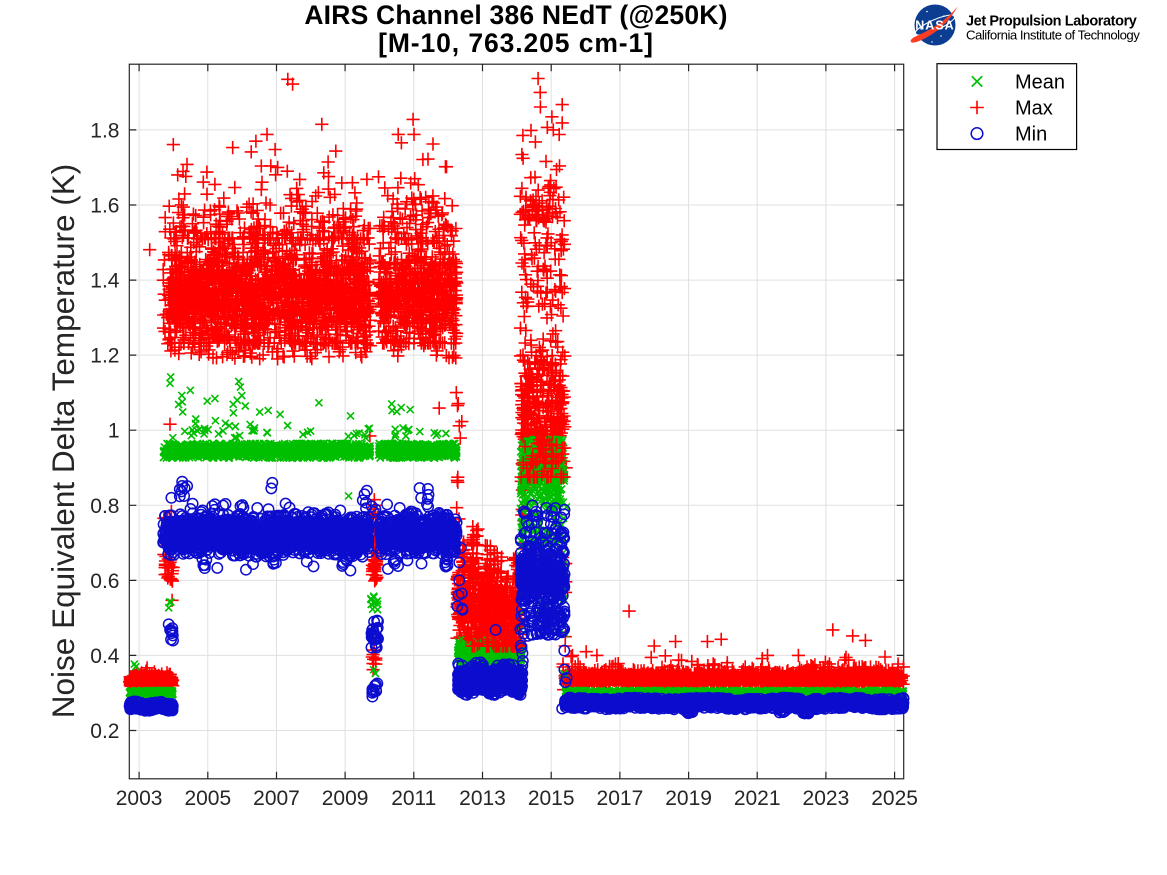 The width and height of the screenshot is (1167, 875). What do you see at coordinates (104, 206) in the screenshot?
I see `svg-text: 1.6` at bounding box center [104, 206].